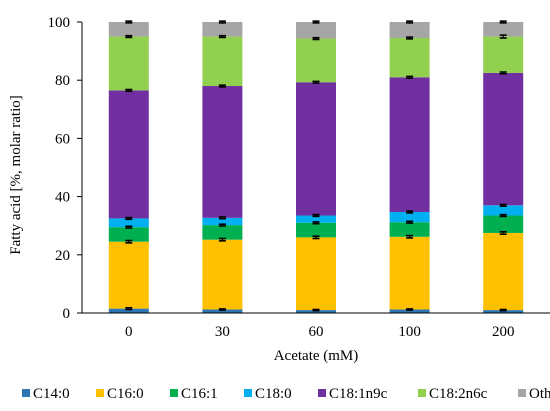 The image size is (550, 411). Describe the element at coordinates (503, 332) in the screenshot. I see `x-tick-label: 200` at that location.